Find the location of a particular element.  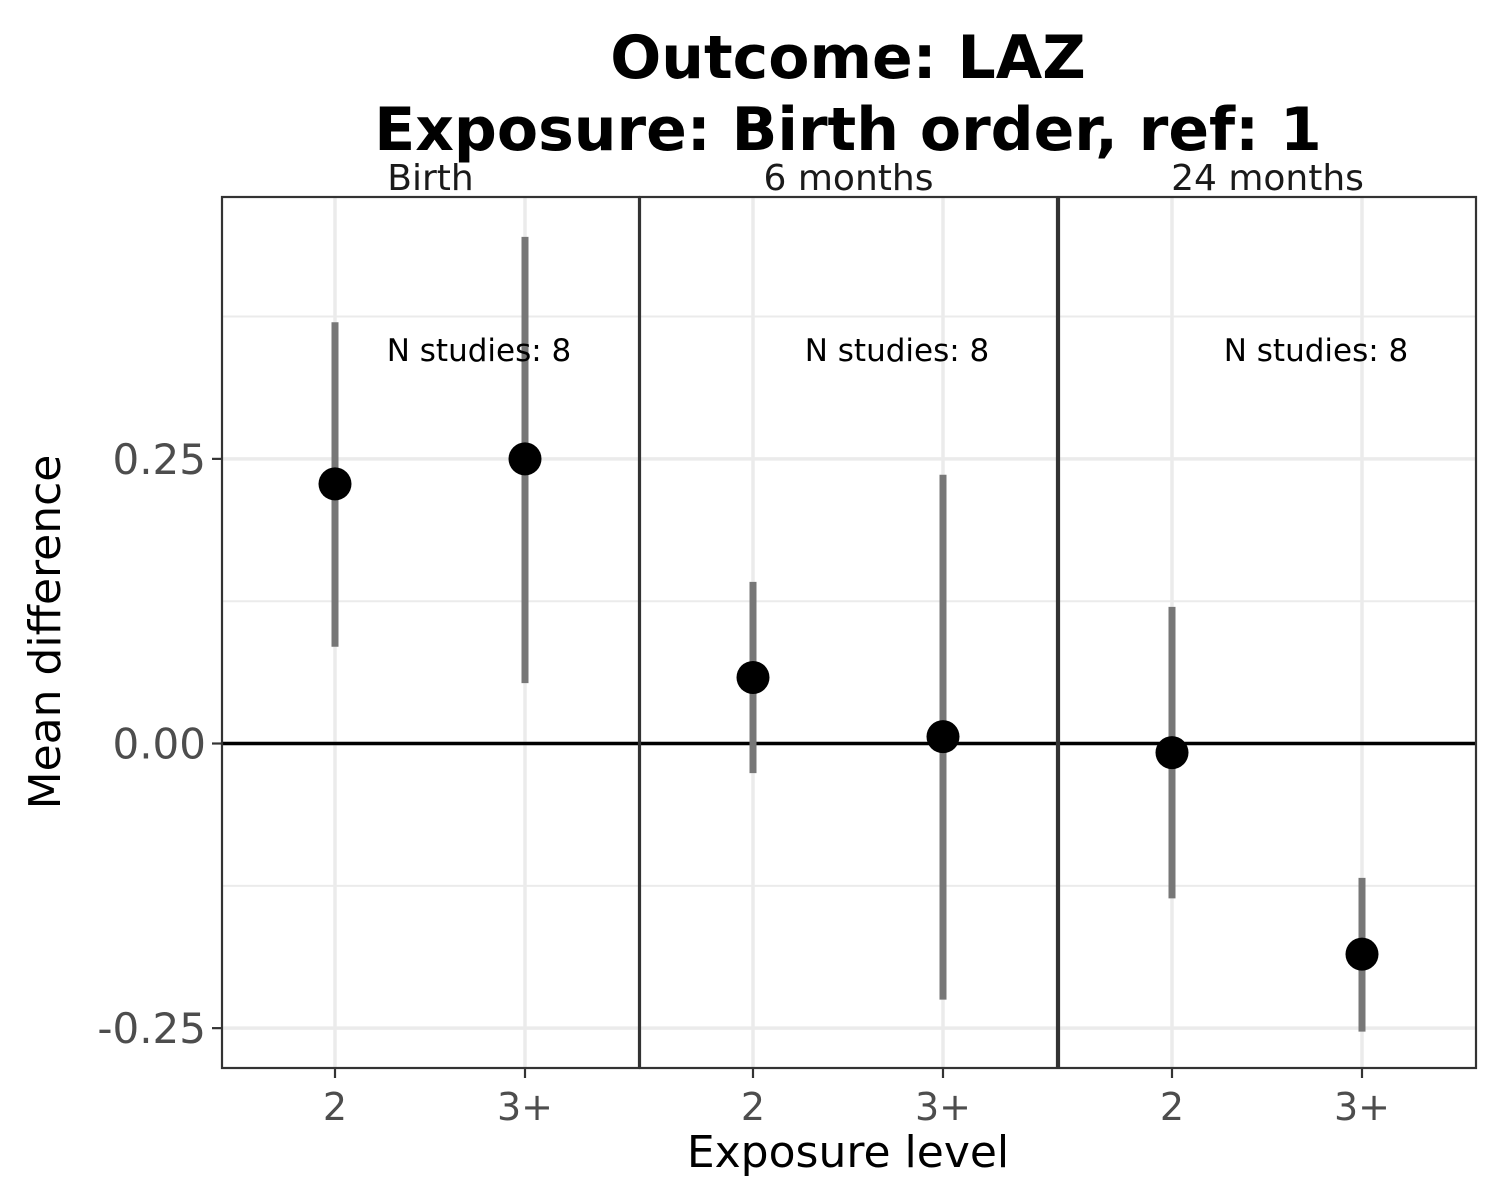

y-tick-label: -0.25 is located at coordinates (151, 1028).